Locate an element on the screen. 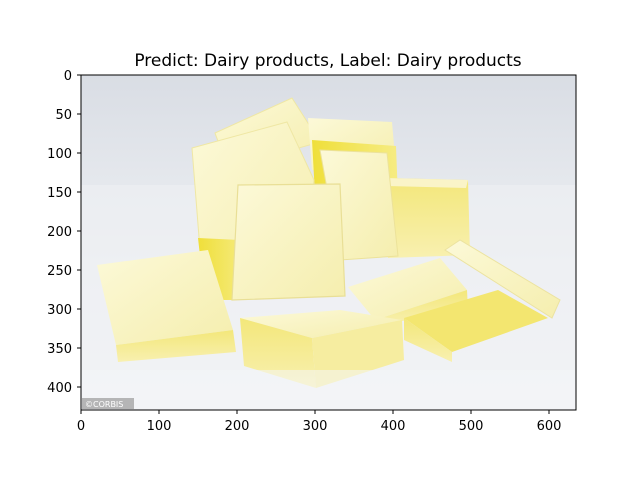 The width and height of the screenshot is (640, 480). y-tick: 300 is located at coordinates (64, 310).